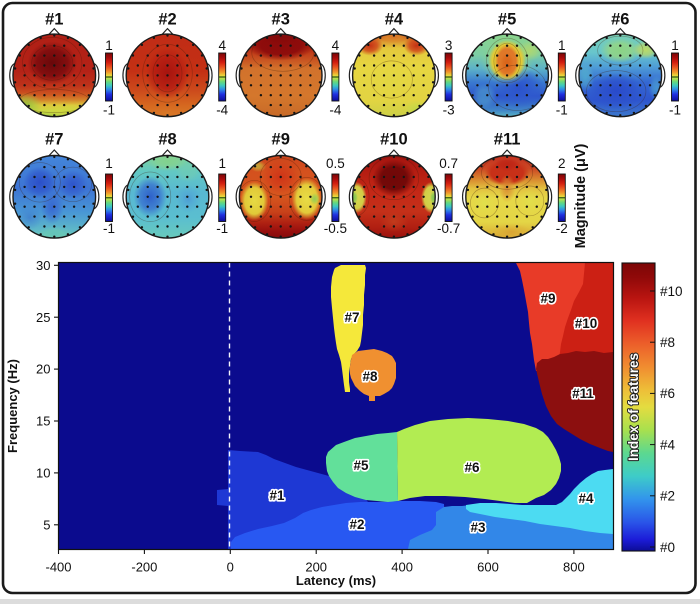 The height and width of the screenshot is (609, 700). Describe the element at coordinates (58, 567) in the screenshot. I see `svg-text: -400` at that location.